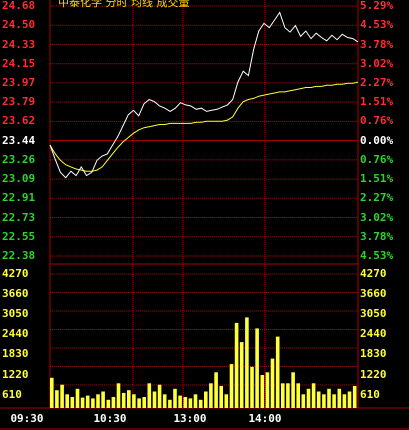 This screenshot has width=409, height=430. What do you see at coordinates (19, 236) in the screenshot?
I see `price-tick-label: 22.55` at bounding box center [19, 236].